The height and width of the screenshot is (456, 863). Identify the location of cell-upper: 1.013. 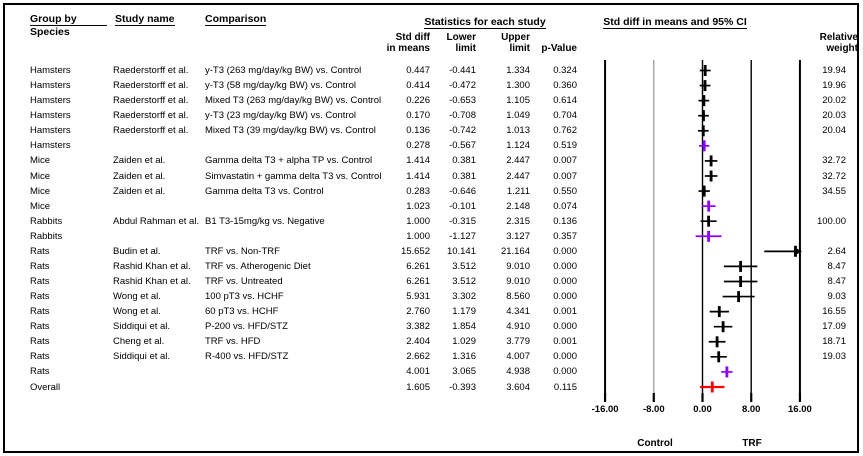
(518, 131).